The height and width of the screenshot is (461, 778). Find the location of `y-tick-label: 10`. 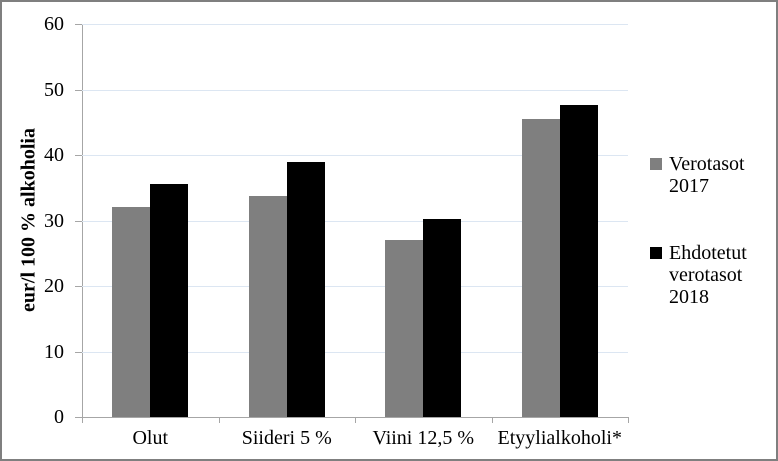

y-tick-label: 10 is located at coordinates (54, 351).